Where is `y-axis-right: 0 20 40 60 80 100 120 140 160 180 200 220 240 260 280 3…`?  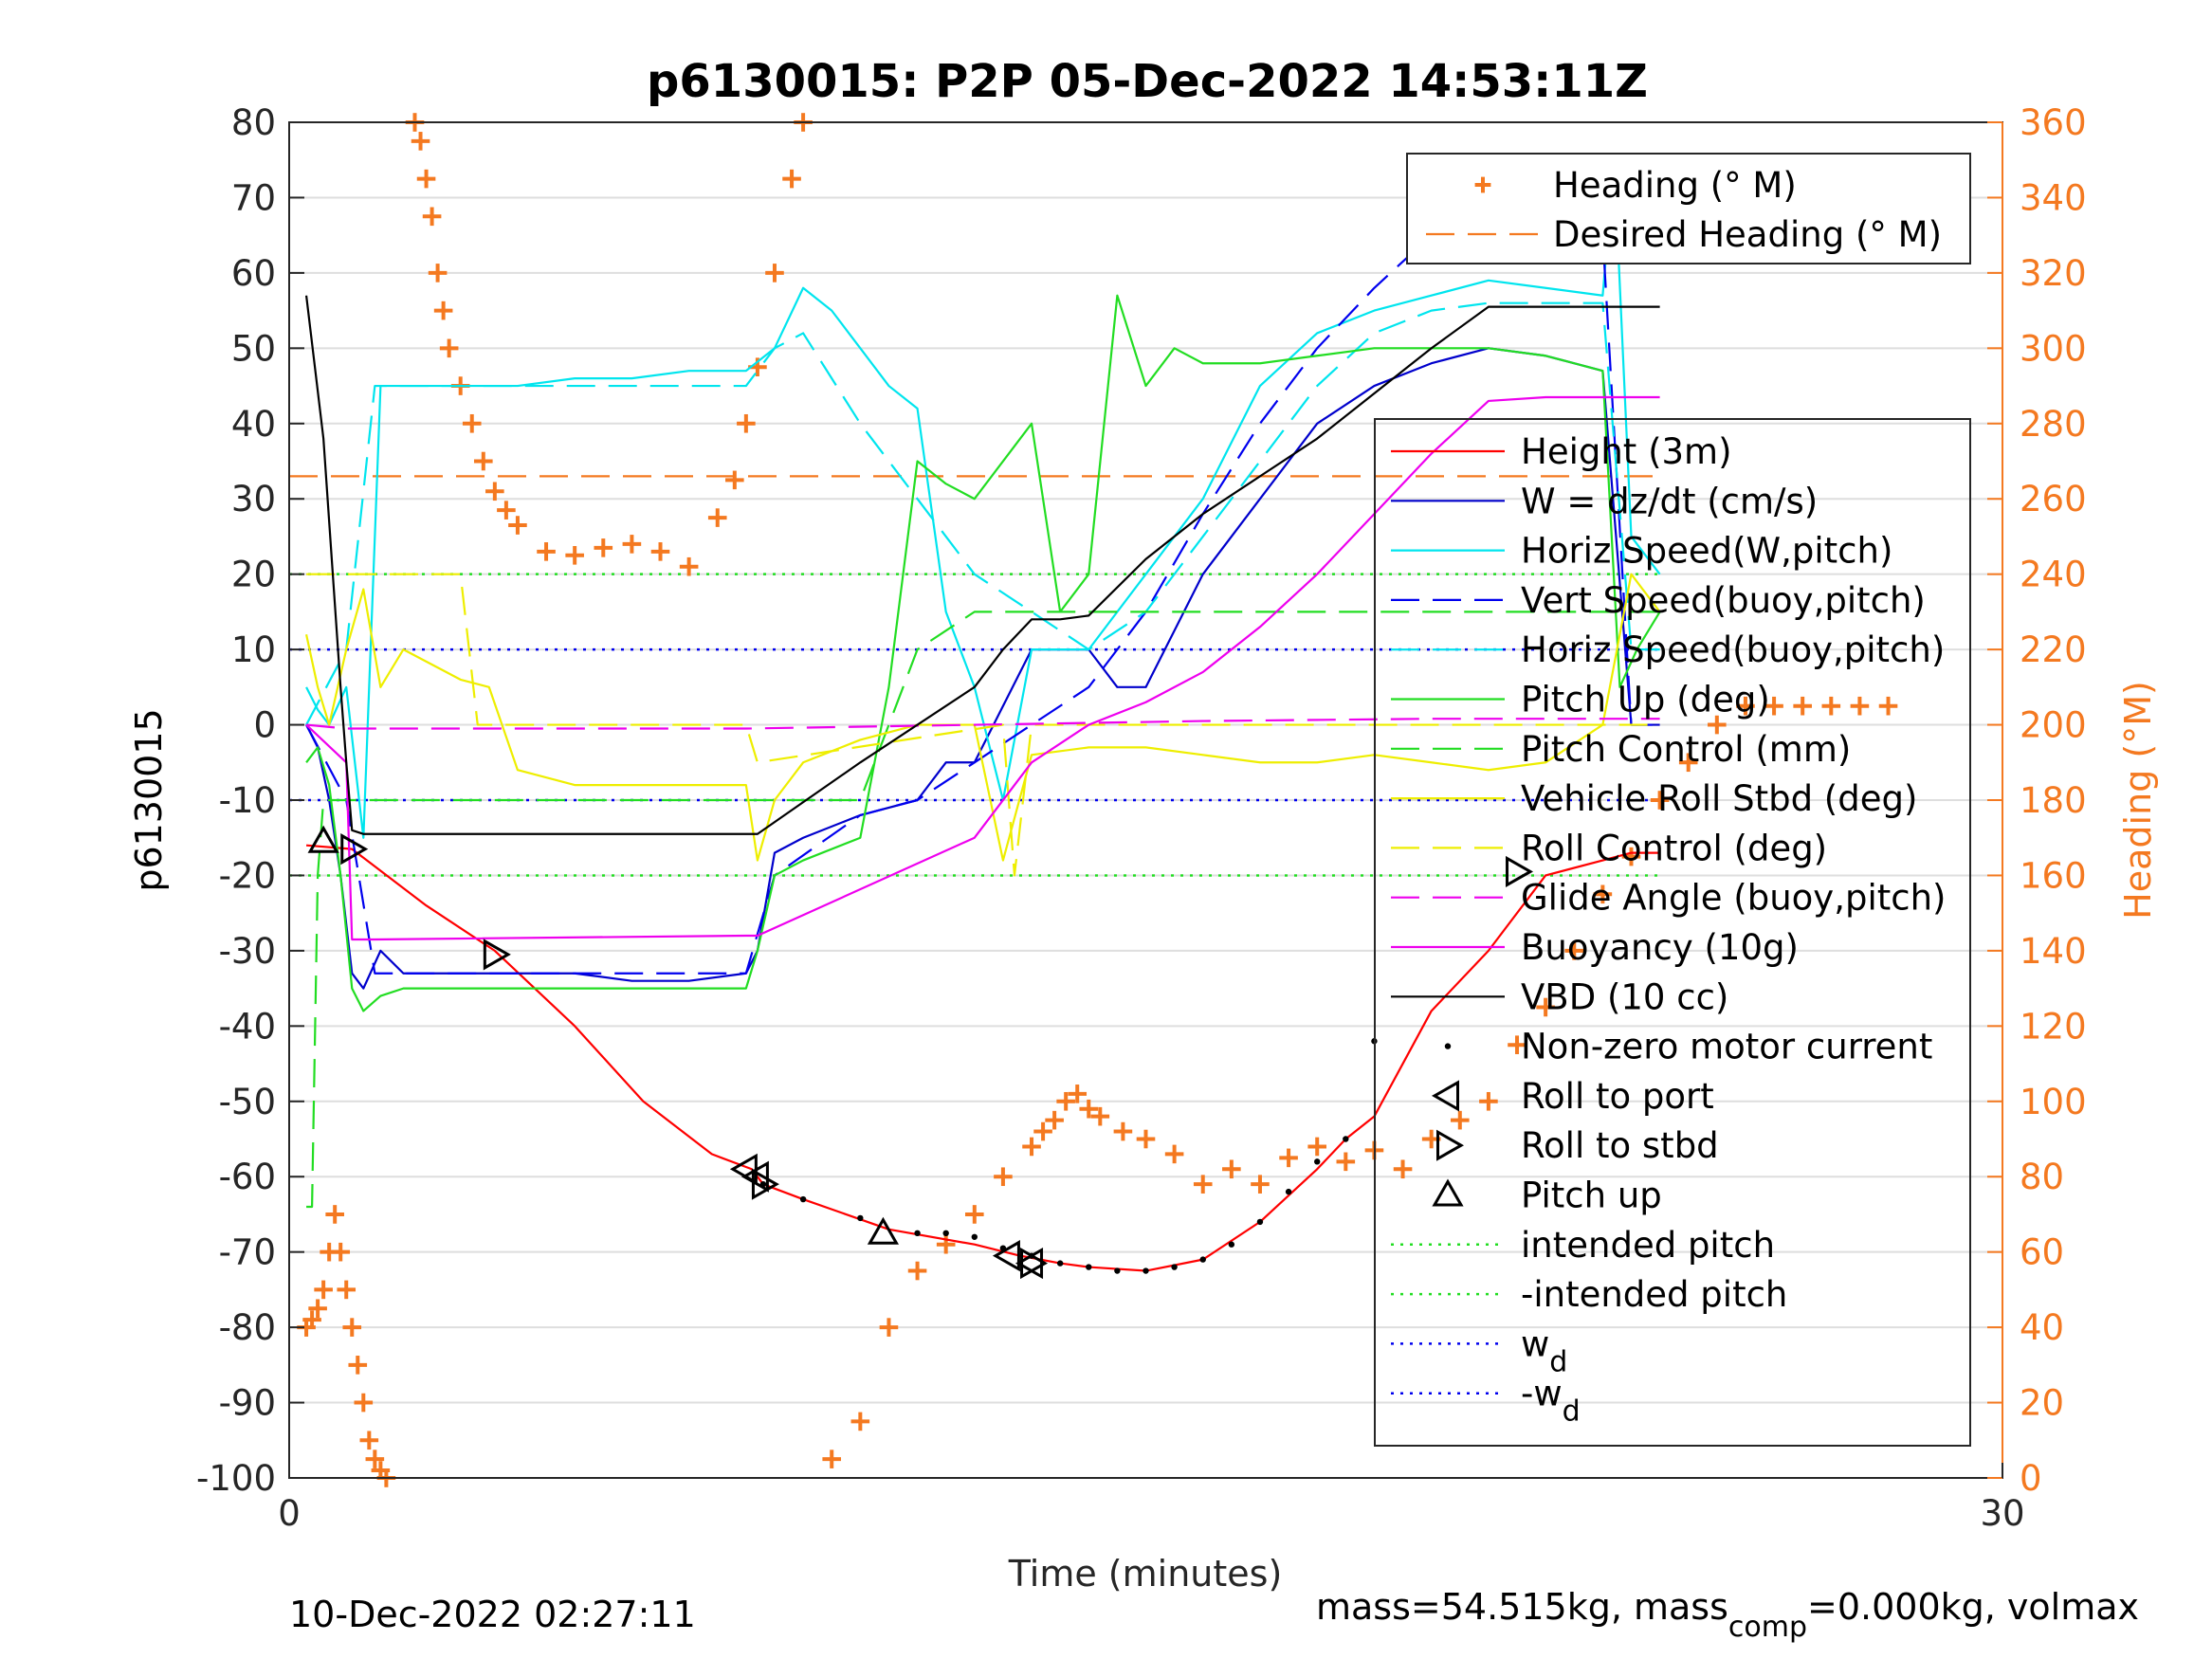 y-axis-right: 0 20 40 60 80 100 120 140 160 180 200 220 240 260 280 3… is located at coordinates (2037, 800).